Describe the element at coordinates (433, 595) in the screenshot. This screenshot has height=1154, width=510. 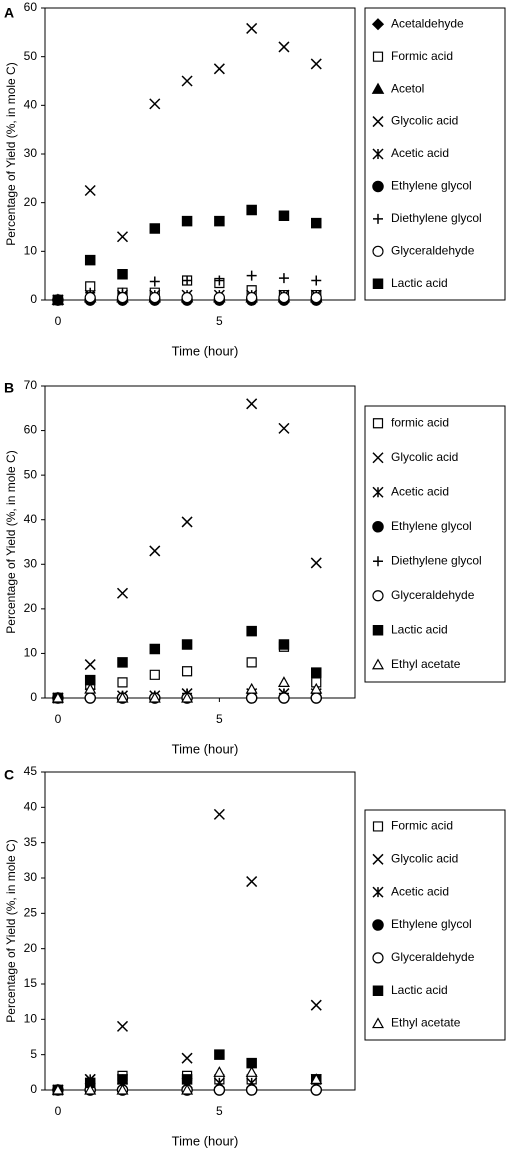
I see `legend-label: Glyceraldehyde` at that location.